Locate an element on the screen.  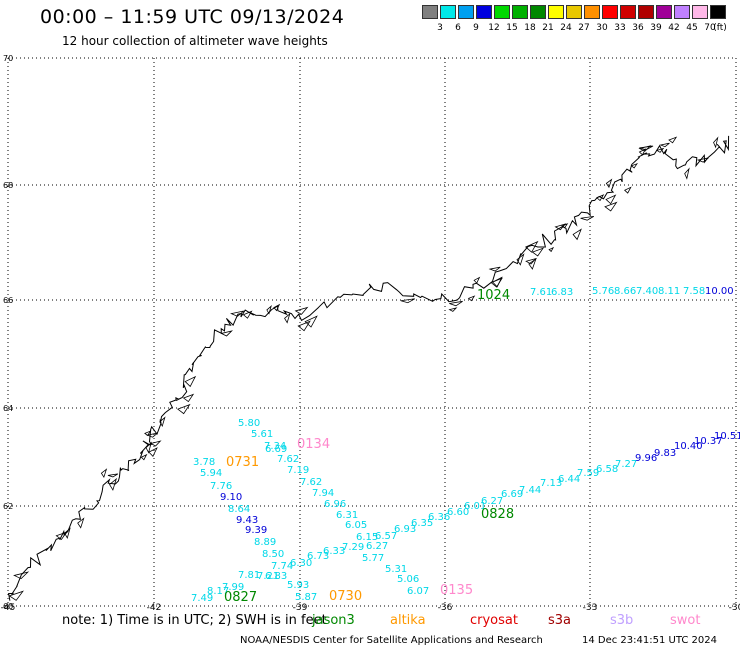
track-time-label: 0731 is located at coordinates (242, 462).